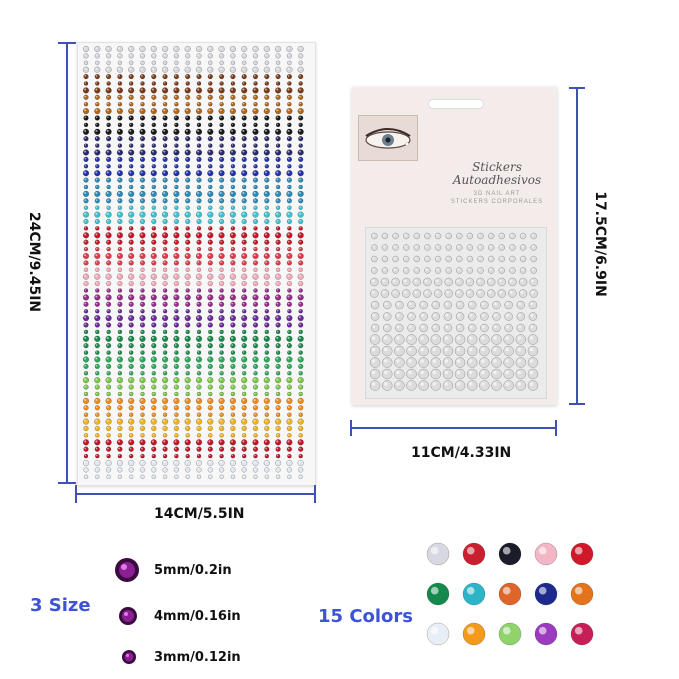 The height and width of the screenshot is (679, 679). I want to click on package-subtitle-line1: 3D NAIL ART, so click(497, 194).